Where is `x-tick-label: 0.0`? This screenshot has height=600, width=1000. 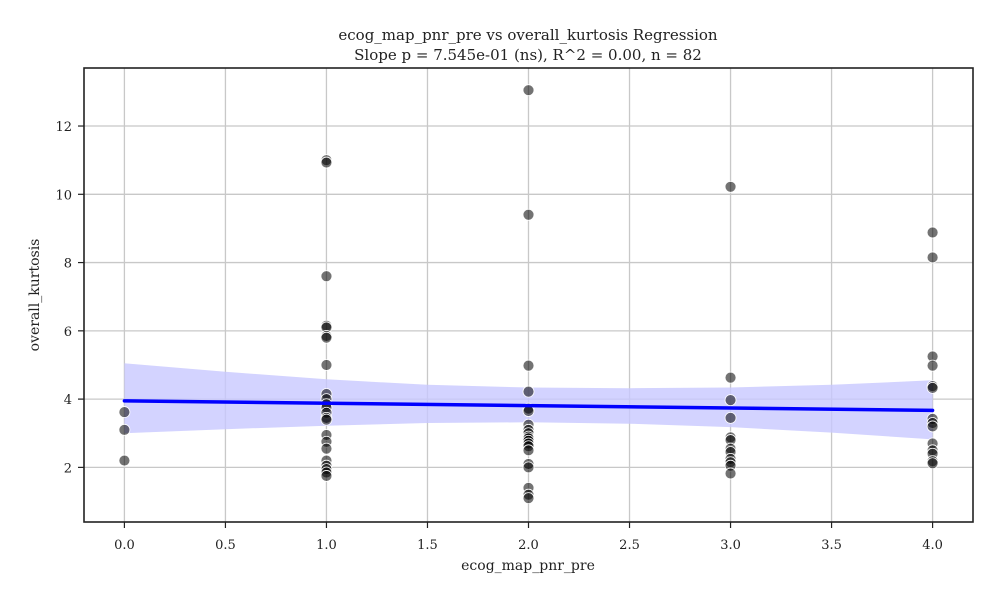 x-tick-label: 0.0 is located at coordinates (124, 545).